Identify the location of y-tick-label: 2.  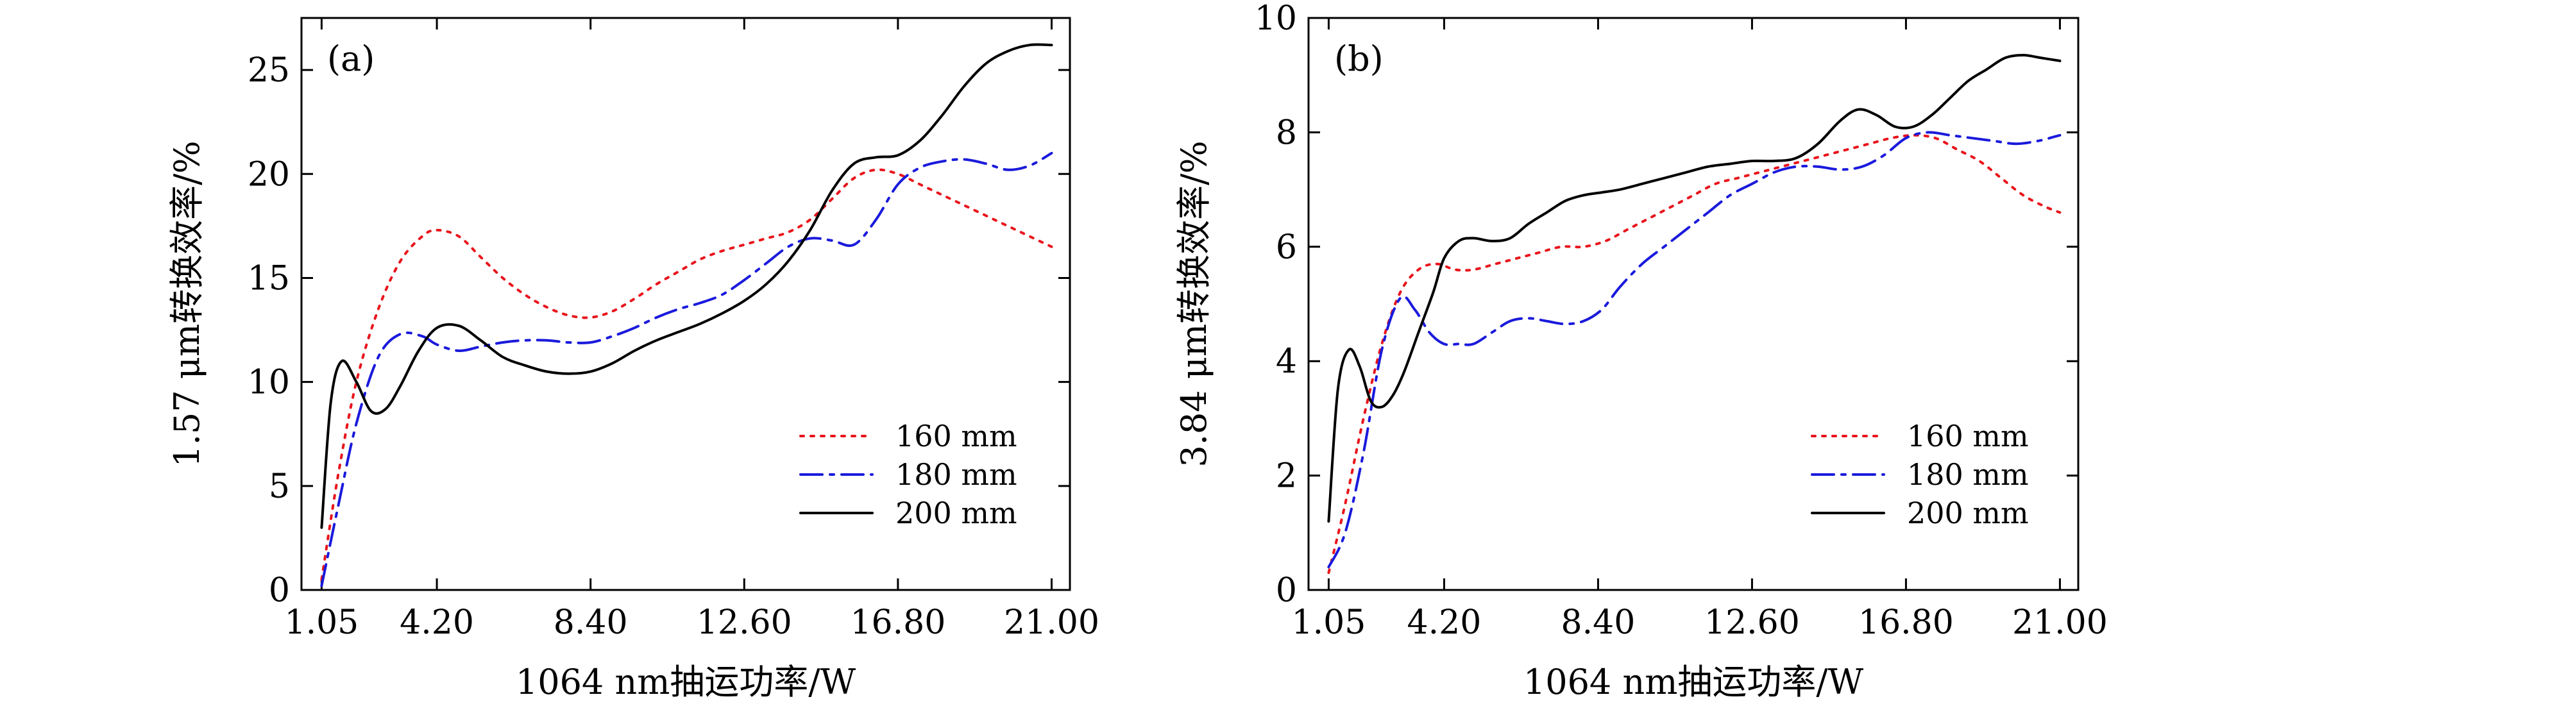
(1286, 476).